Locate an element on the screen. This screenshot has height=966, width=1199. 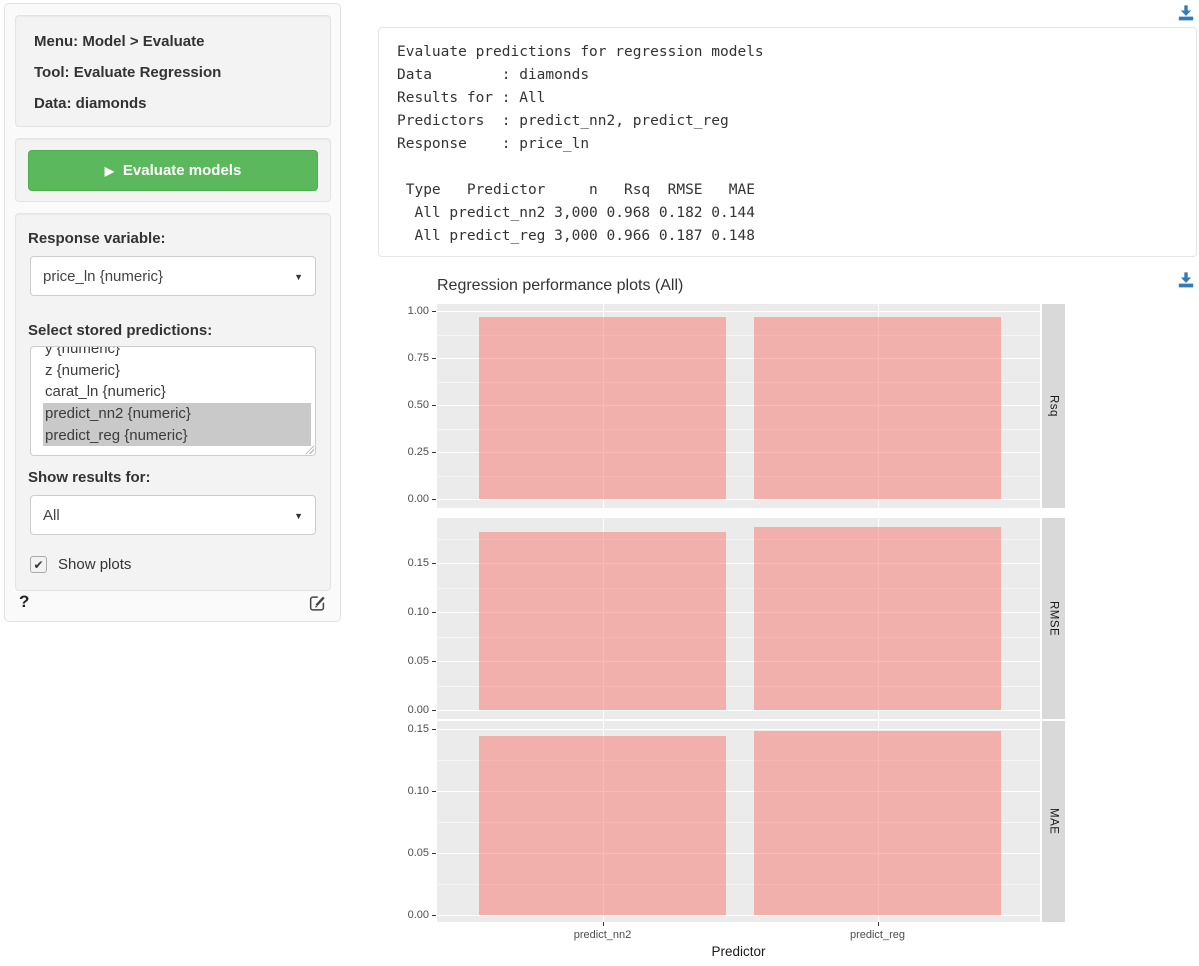
list-item: predict_reg {numeric} is located at coordinates (177, 435).